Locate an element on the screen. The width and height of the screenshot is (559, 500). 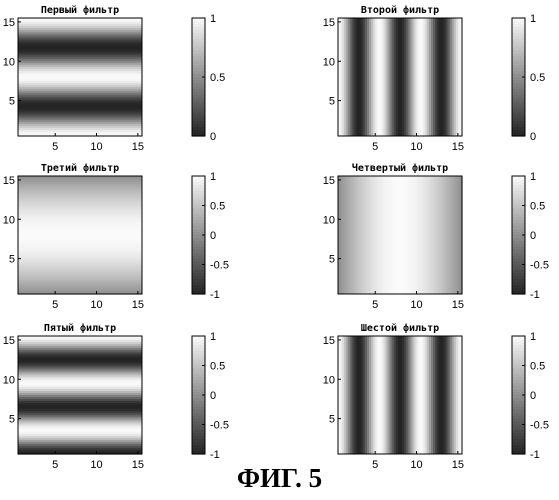
filter-panel-3: Третий фильтр 5 10 15 5 10 15 -1 -0.5 0 0.5 1 is located at coordinates (116, 236).